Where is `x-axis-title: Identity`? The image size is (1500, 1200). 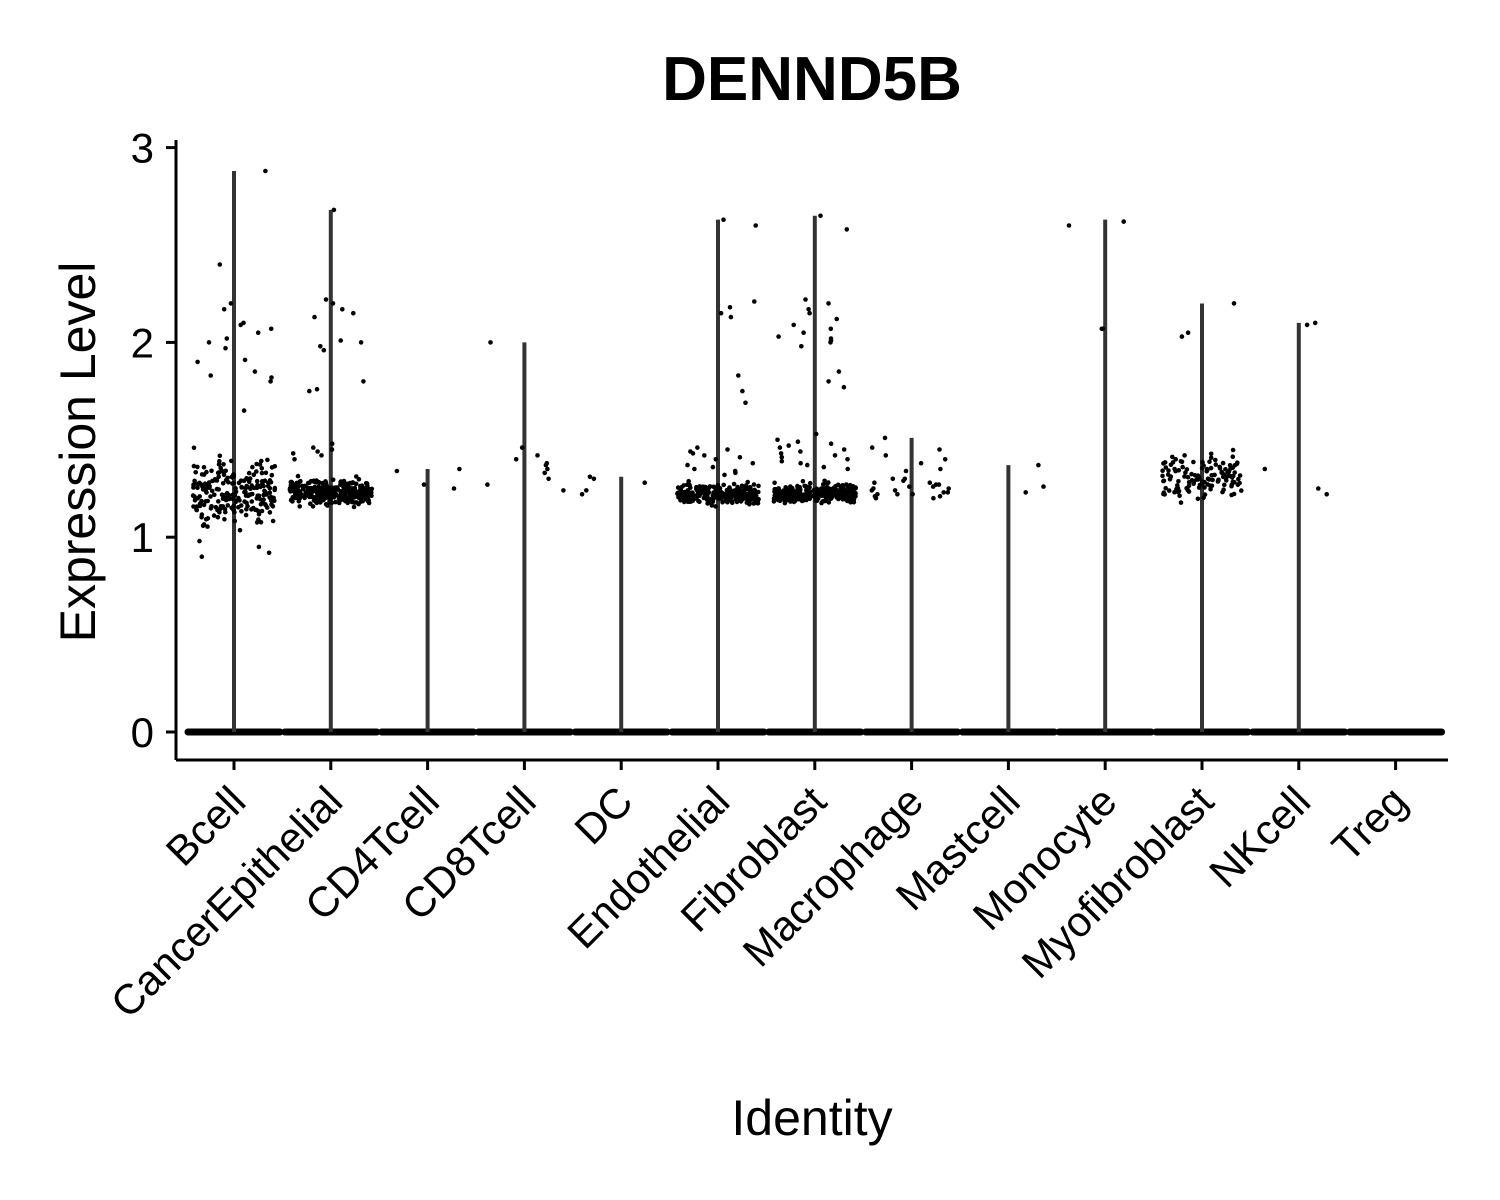
x-axis-title: Identity is located at coordinates (811, 1118).